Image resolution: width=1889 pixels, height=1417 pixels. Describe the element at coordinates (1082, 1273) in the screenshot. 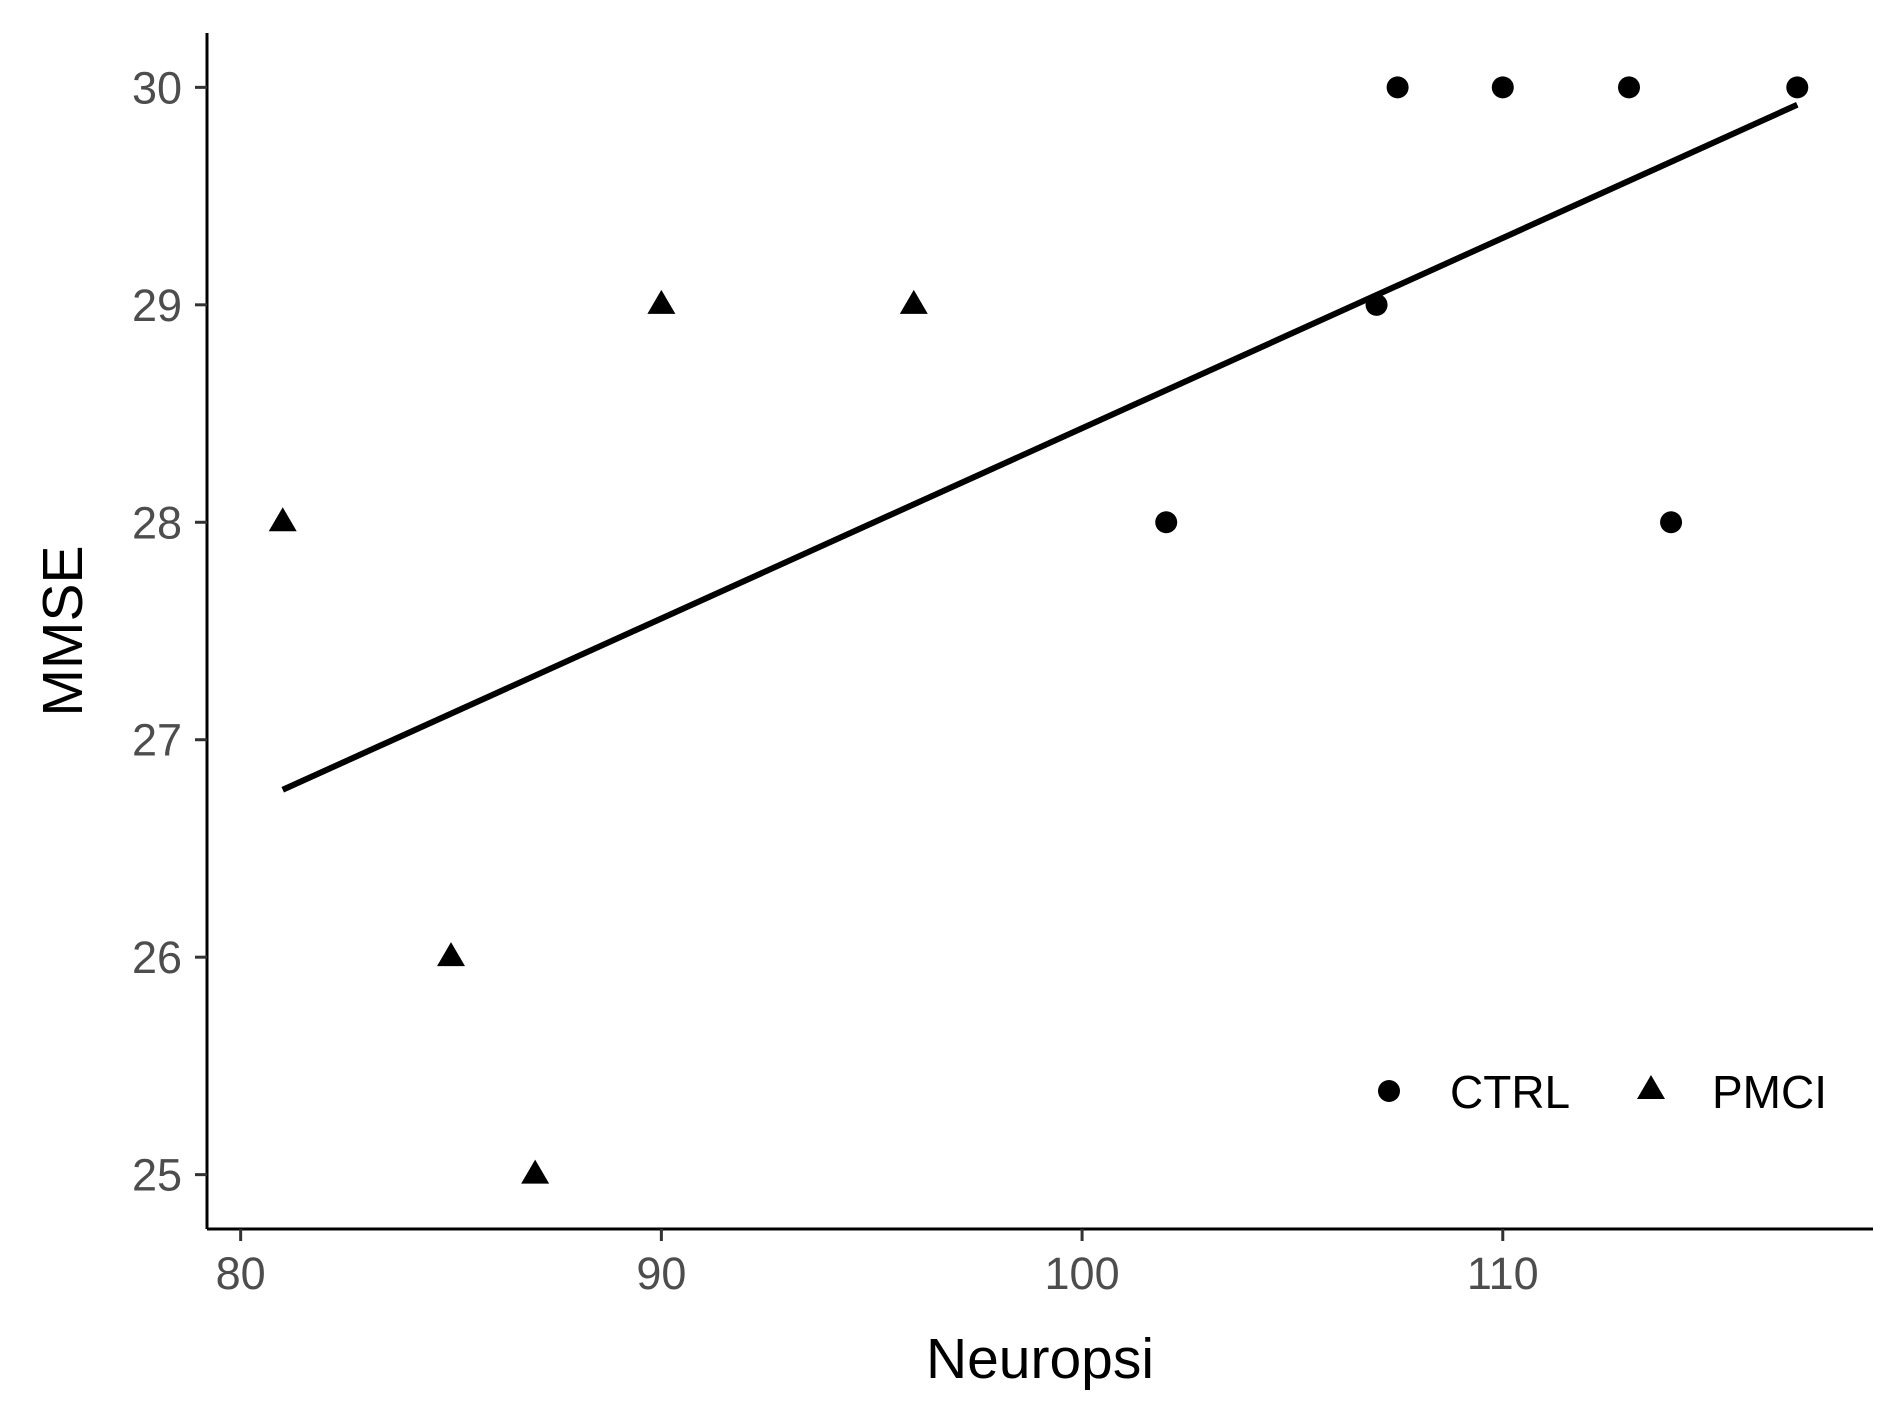

I see `x-tick-label: 100` at that location.